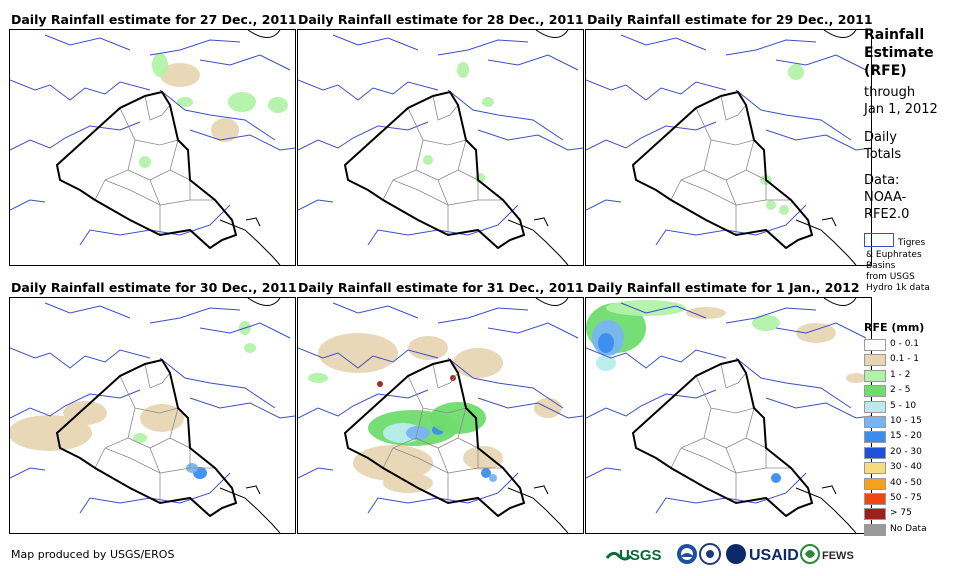 The width and height of the screenshot is (967, 576). What do you see at coordinates (883, 154) in the screenshot?
I see `daily-line: Totals` at bounding box center [883, 154].